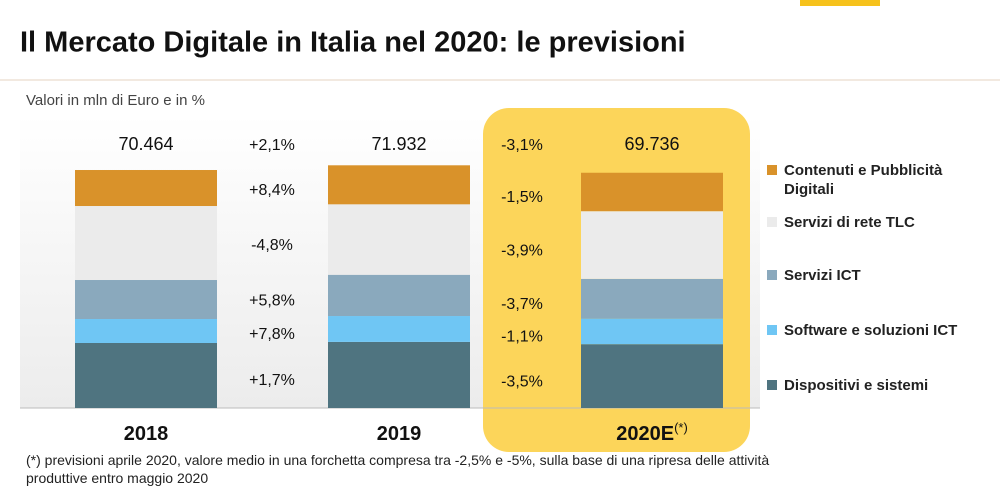 The image size is (1000, 500). Describe the element at coordinates (522, 145) in the screenshot. I see `total-change: -3,1%` at that location.